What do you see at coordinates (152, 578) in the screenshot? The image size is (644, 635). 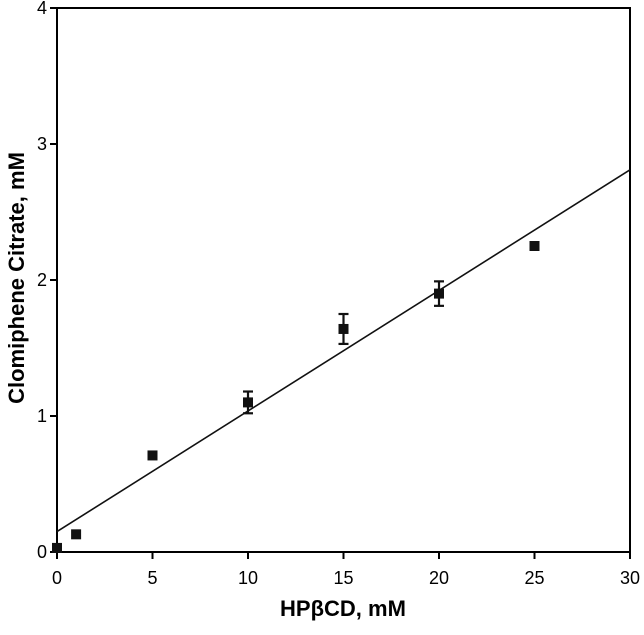 I see `x-tick-label: 5` at bounding box center [152, 578].